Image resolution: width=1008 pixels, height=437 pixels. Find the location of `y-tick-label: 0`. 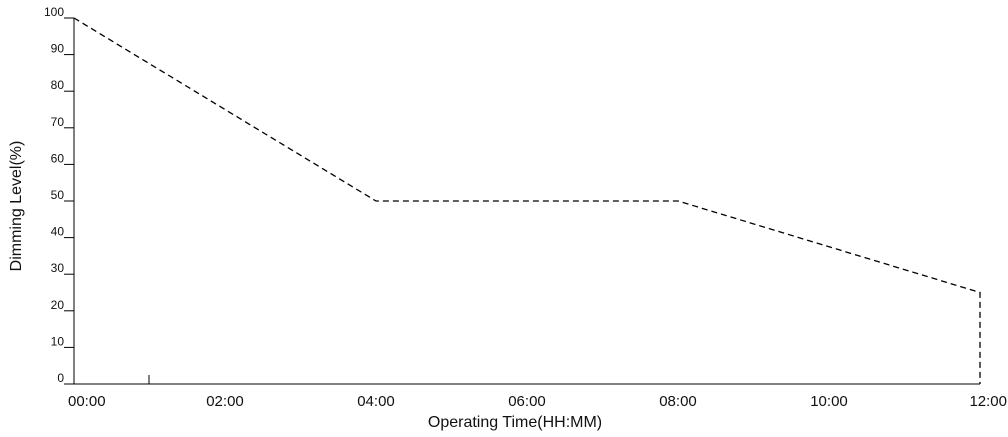

y-tick-label: 0 is located at coordinates (60, 378).